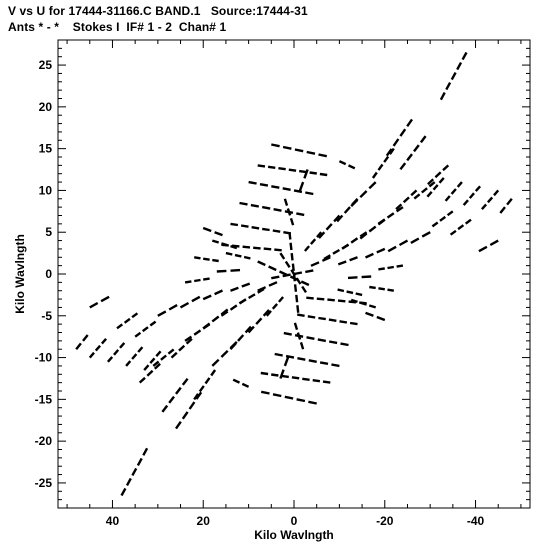 The height and width of the screenshot is (547, 540). Describe the element at coordinates (46, 316) in the screenshot. I see `y-tick-label: -5` at that location.